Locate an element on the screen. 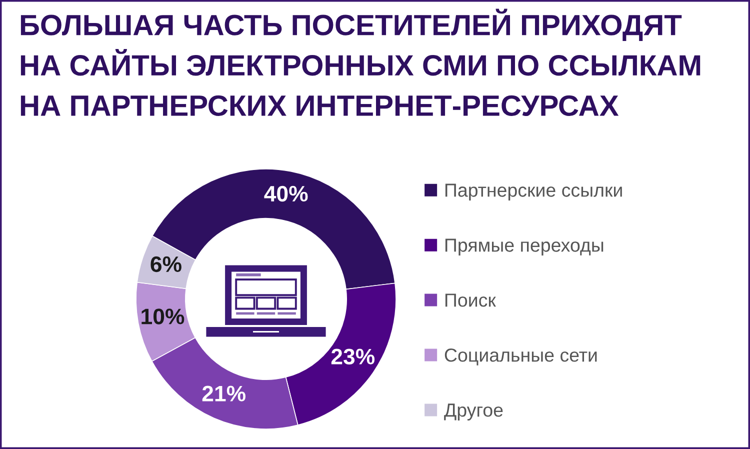 Image resolution: width=750 pixels, height=449 pixels. data-label: 40% is located at coordinates (286, 194).